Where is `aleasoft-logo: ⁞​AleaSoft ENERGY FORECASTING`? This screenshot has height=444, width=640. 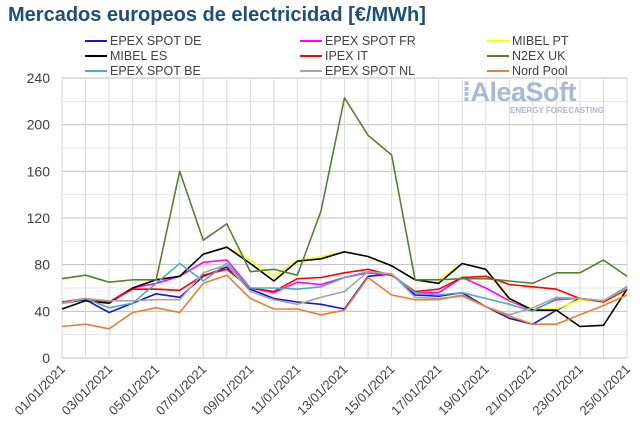
aleasoft-logo: ⁞​AleaSoft ENERGY FORECASTING is located at coordinates (533, 97).